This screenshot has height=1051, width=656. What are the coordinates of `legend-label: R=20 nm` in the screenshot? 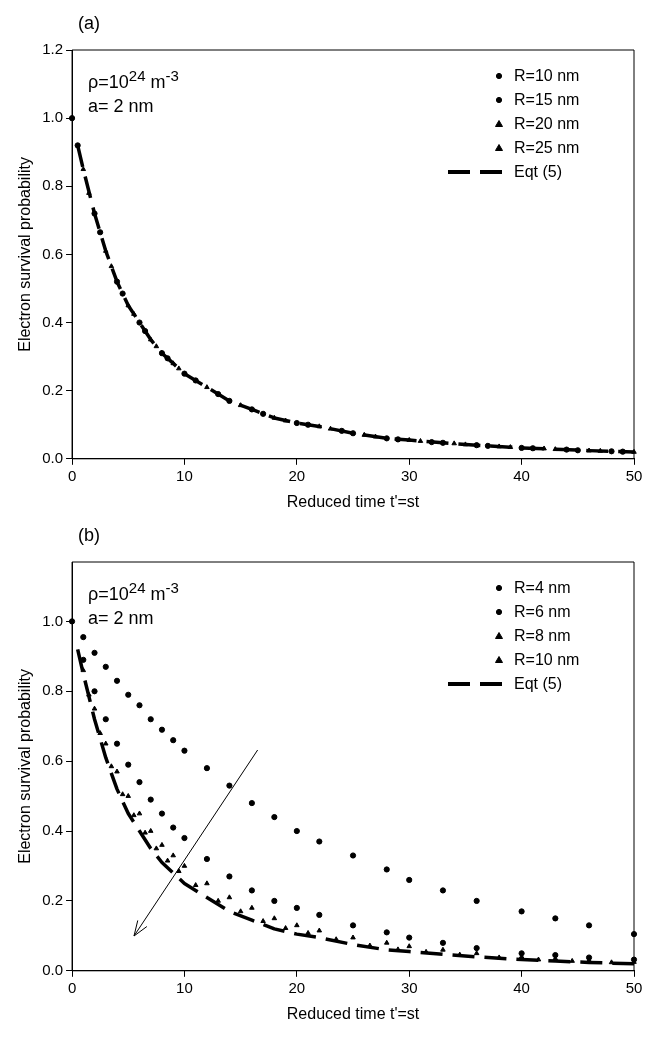 It's located at (547, 124).